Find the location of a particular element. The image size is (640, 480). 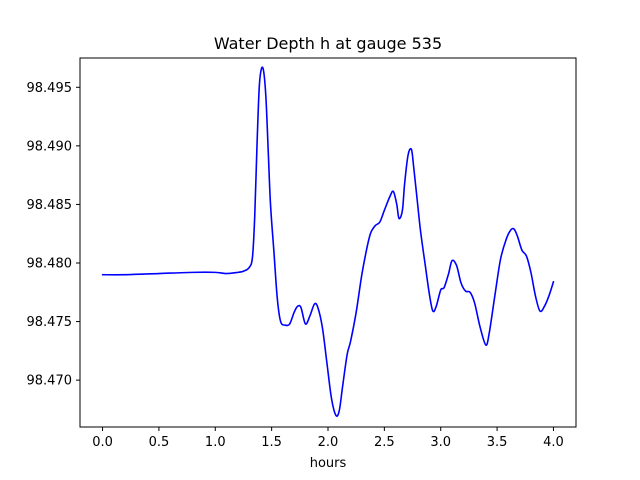

x-tick-label: 1.0 is located at coordinates (215, 442).